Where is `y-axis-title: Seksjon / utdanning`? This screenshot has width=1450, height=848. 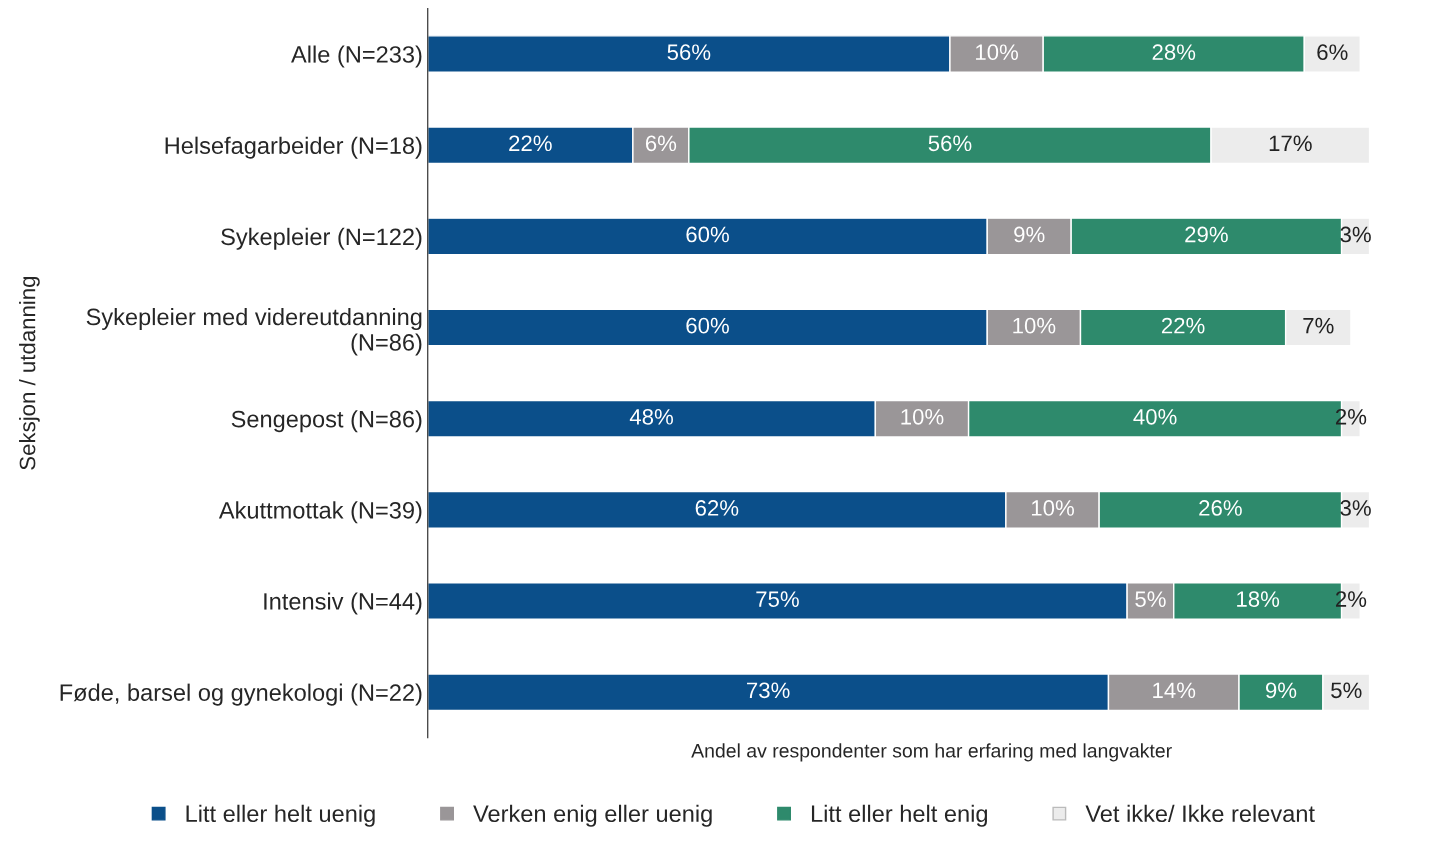
y-axis-title: Seksjon / utdanning is located at coordinates (29, 373).